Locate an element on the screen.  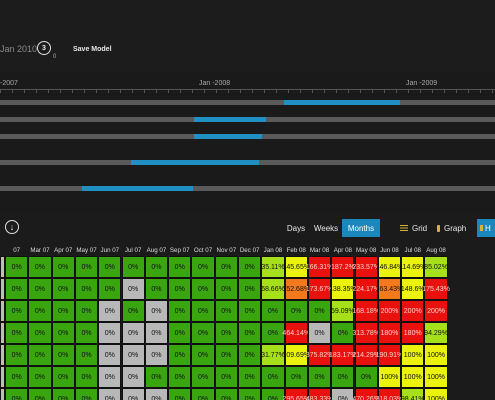
grid-cell: 138.35% is located at coordinates (343, 289).